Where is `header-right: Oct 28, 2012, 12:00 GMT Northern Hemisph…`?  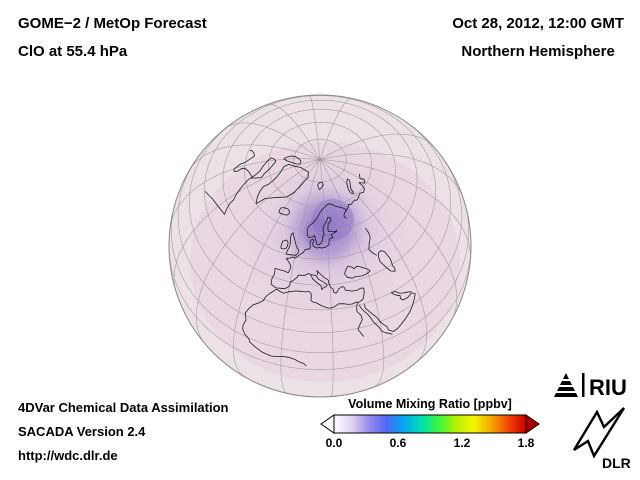
header-right: Oct 28, 2012, 12:00 GMT Northern Hemisph… is located at coordinates (538, 38).